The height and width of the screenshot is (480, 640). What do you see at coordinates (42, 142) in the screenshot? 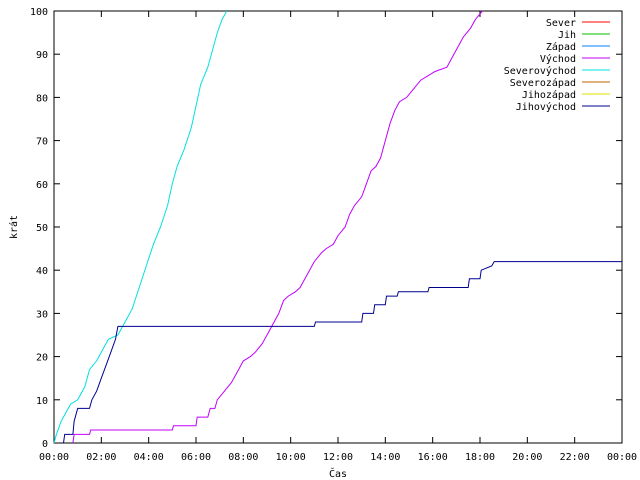
I see `y-tick-label: 70` at bounding box center [42, 142].